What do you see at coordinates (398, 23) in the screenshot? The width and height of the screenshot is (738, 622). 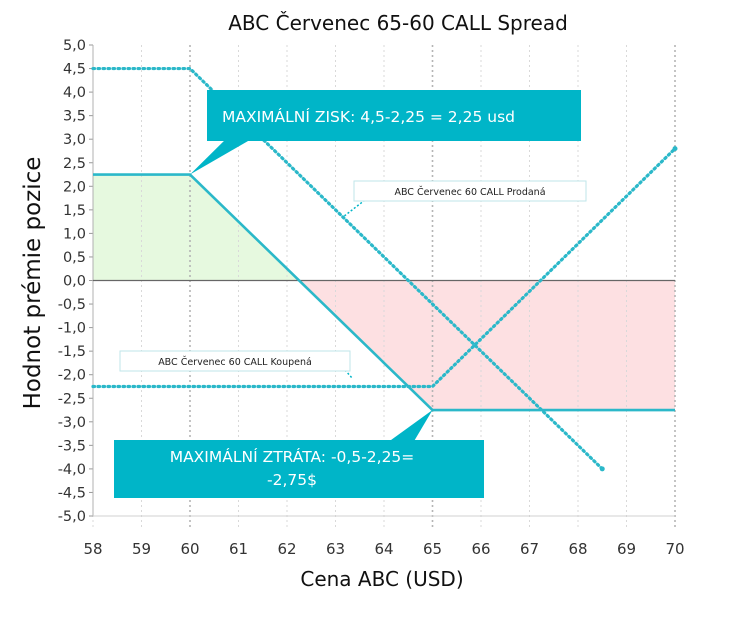 I see `chart-title: ABC Červenec 65-60 CALL Spread` at bounding box center [398, 23].